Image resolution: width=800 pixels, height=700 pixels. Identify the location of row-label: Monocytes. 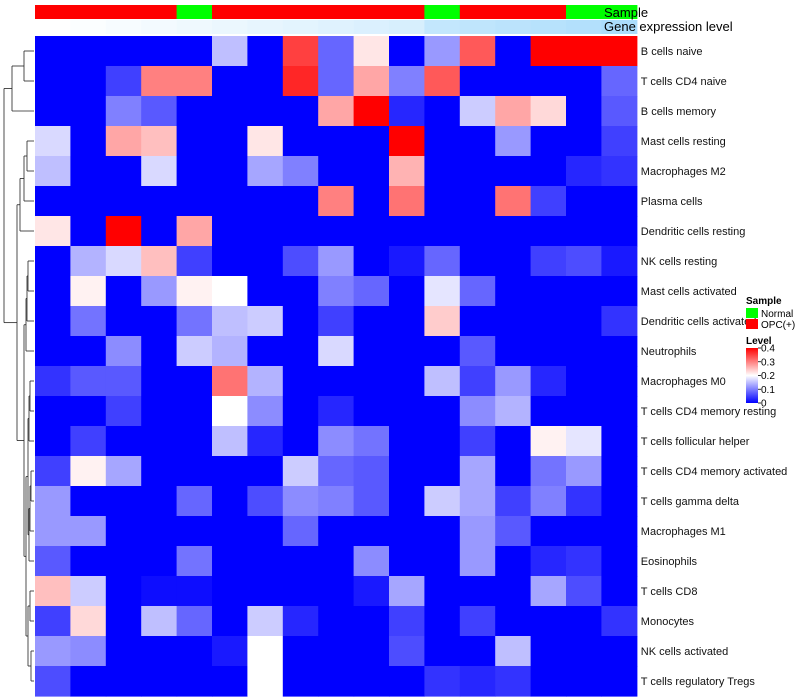
(668, 622).